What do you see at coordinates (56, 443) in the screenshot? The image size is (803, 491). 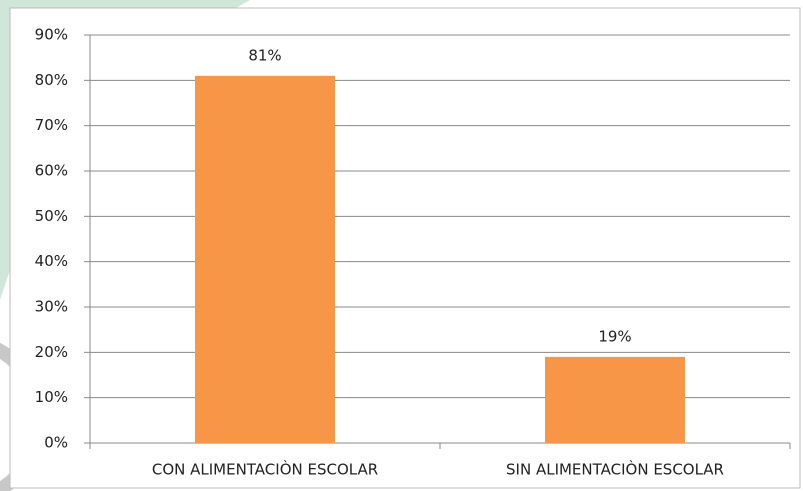 I see `y-tick-label: 0%` at bounding box center [56, 443].